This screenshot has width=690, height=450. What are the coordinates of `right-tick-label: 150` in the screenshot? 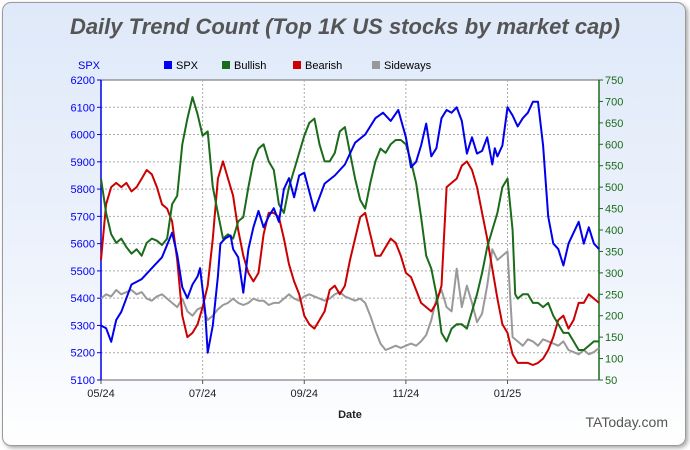 It's located at (614, 338).